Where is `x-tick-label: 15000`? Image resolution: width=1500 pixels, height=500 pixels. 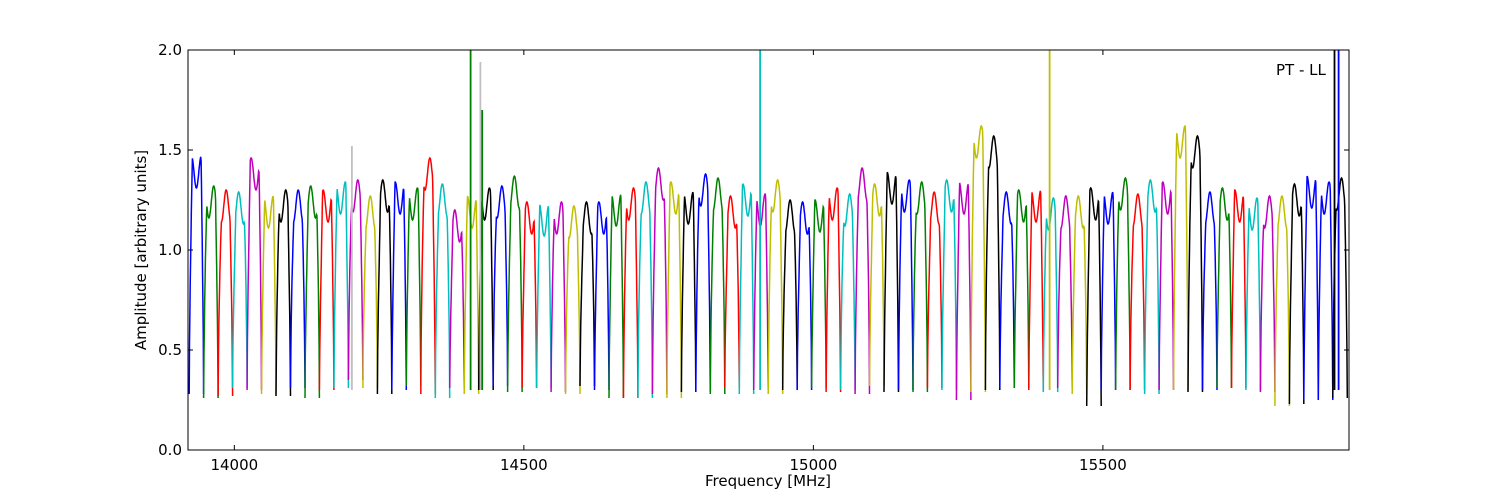
x-tick-label: 15000 is located at coordinates (814, 465).